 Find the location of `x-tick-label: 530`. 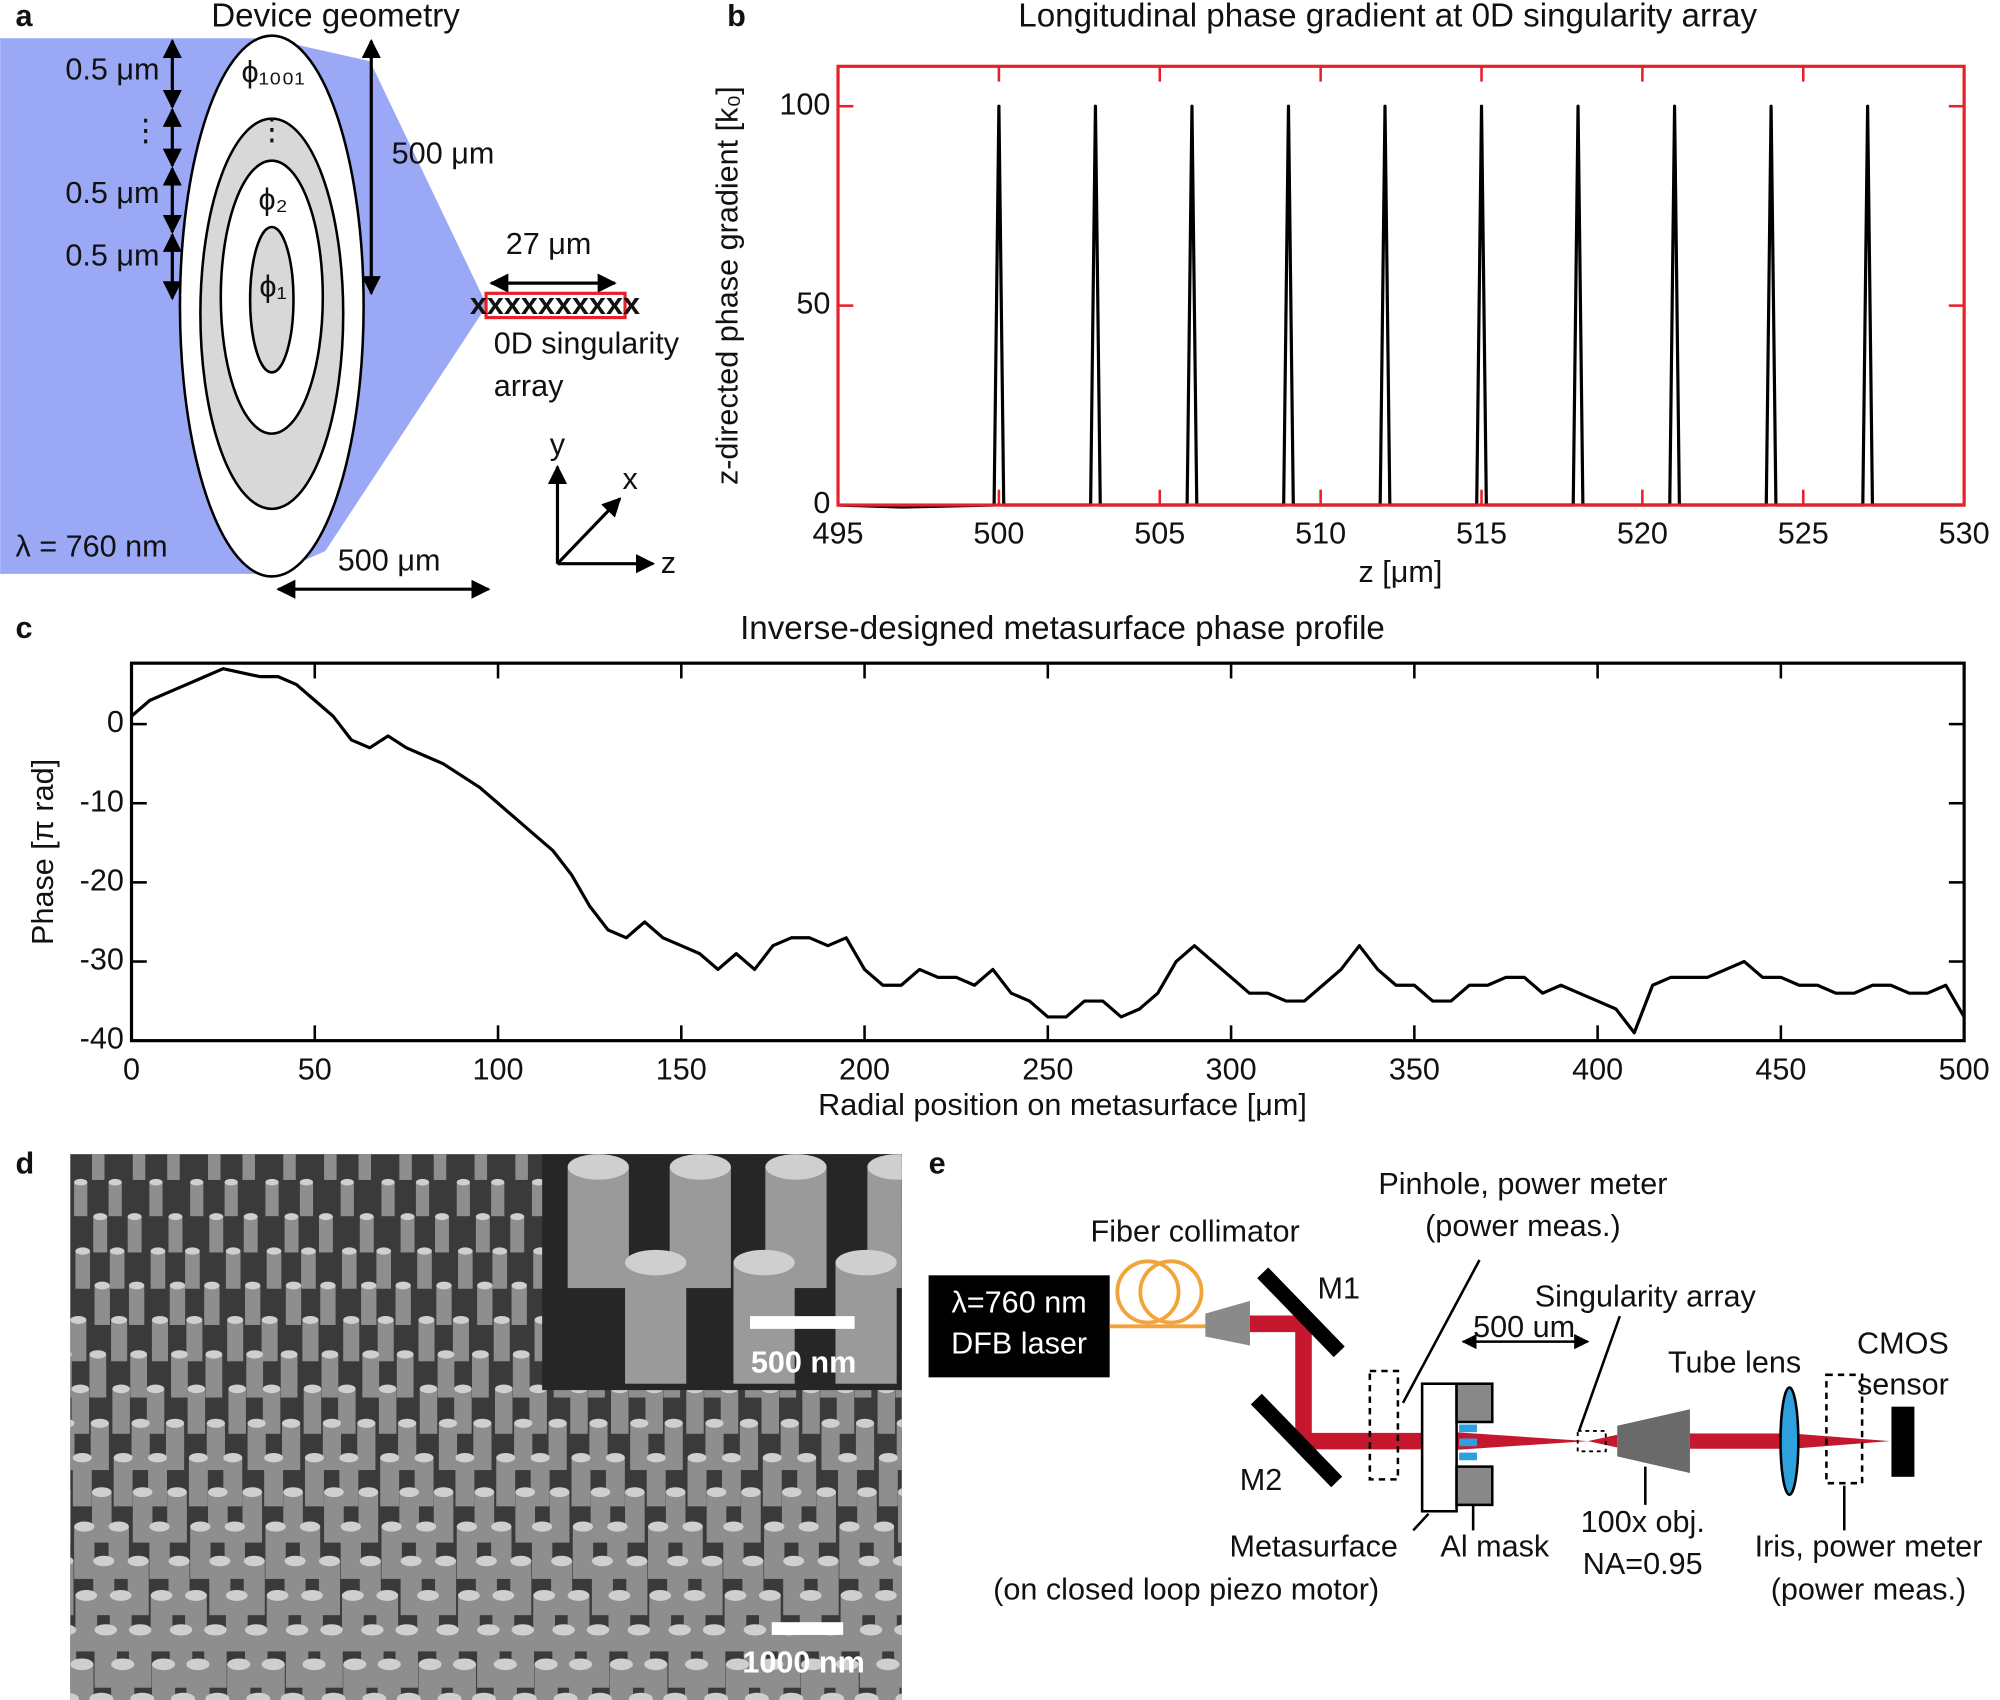

x-tick-label: 530 is located at coordinates (1964, 534).